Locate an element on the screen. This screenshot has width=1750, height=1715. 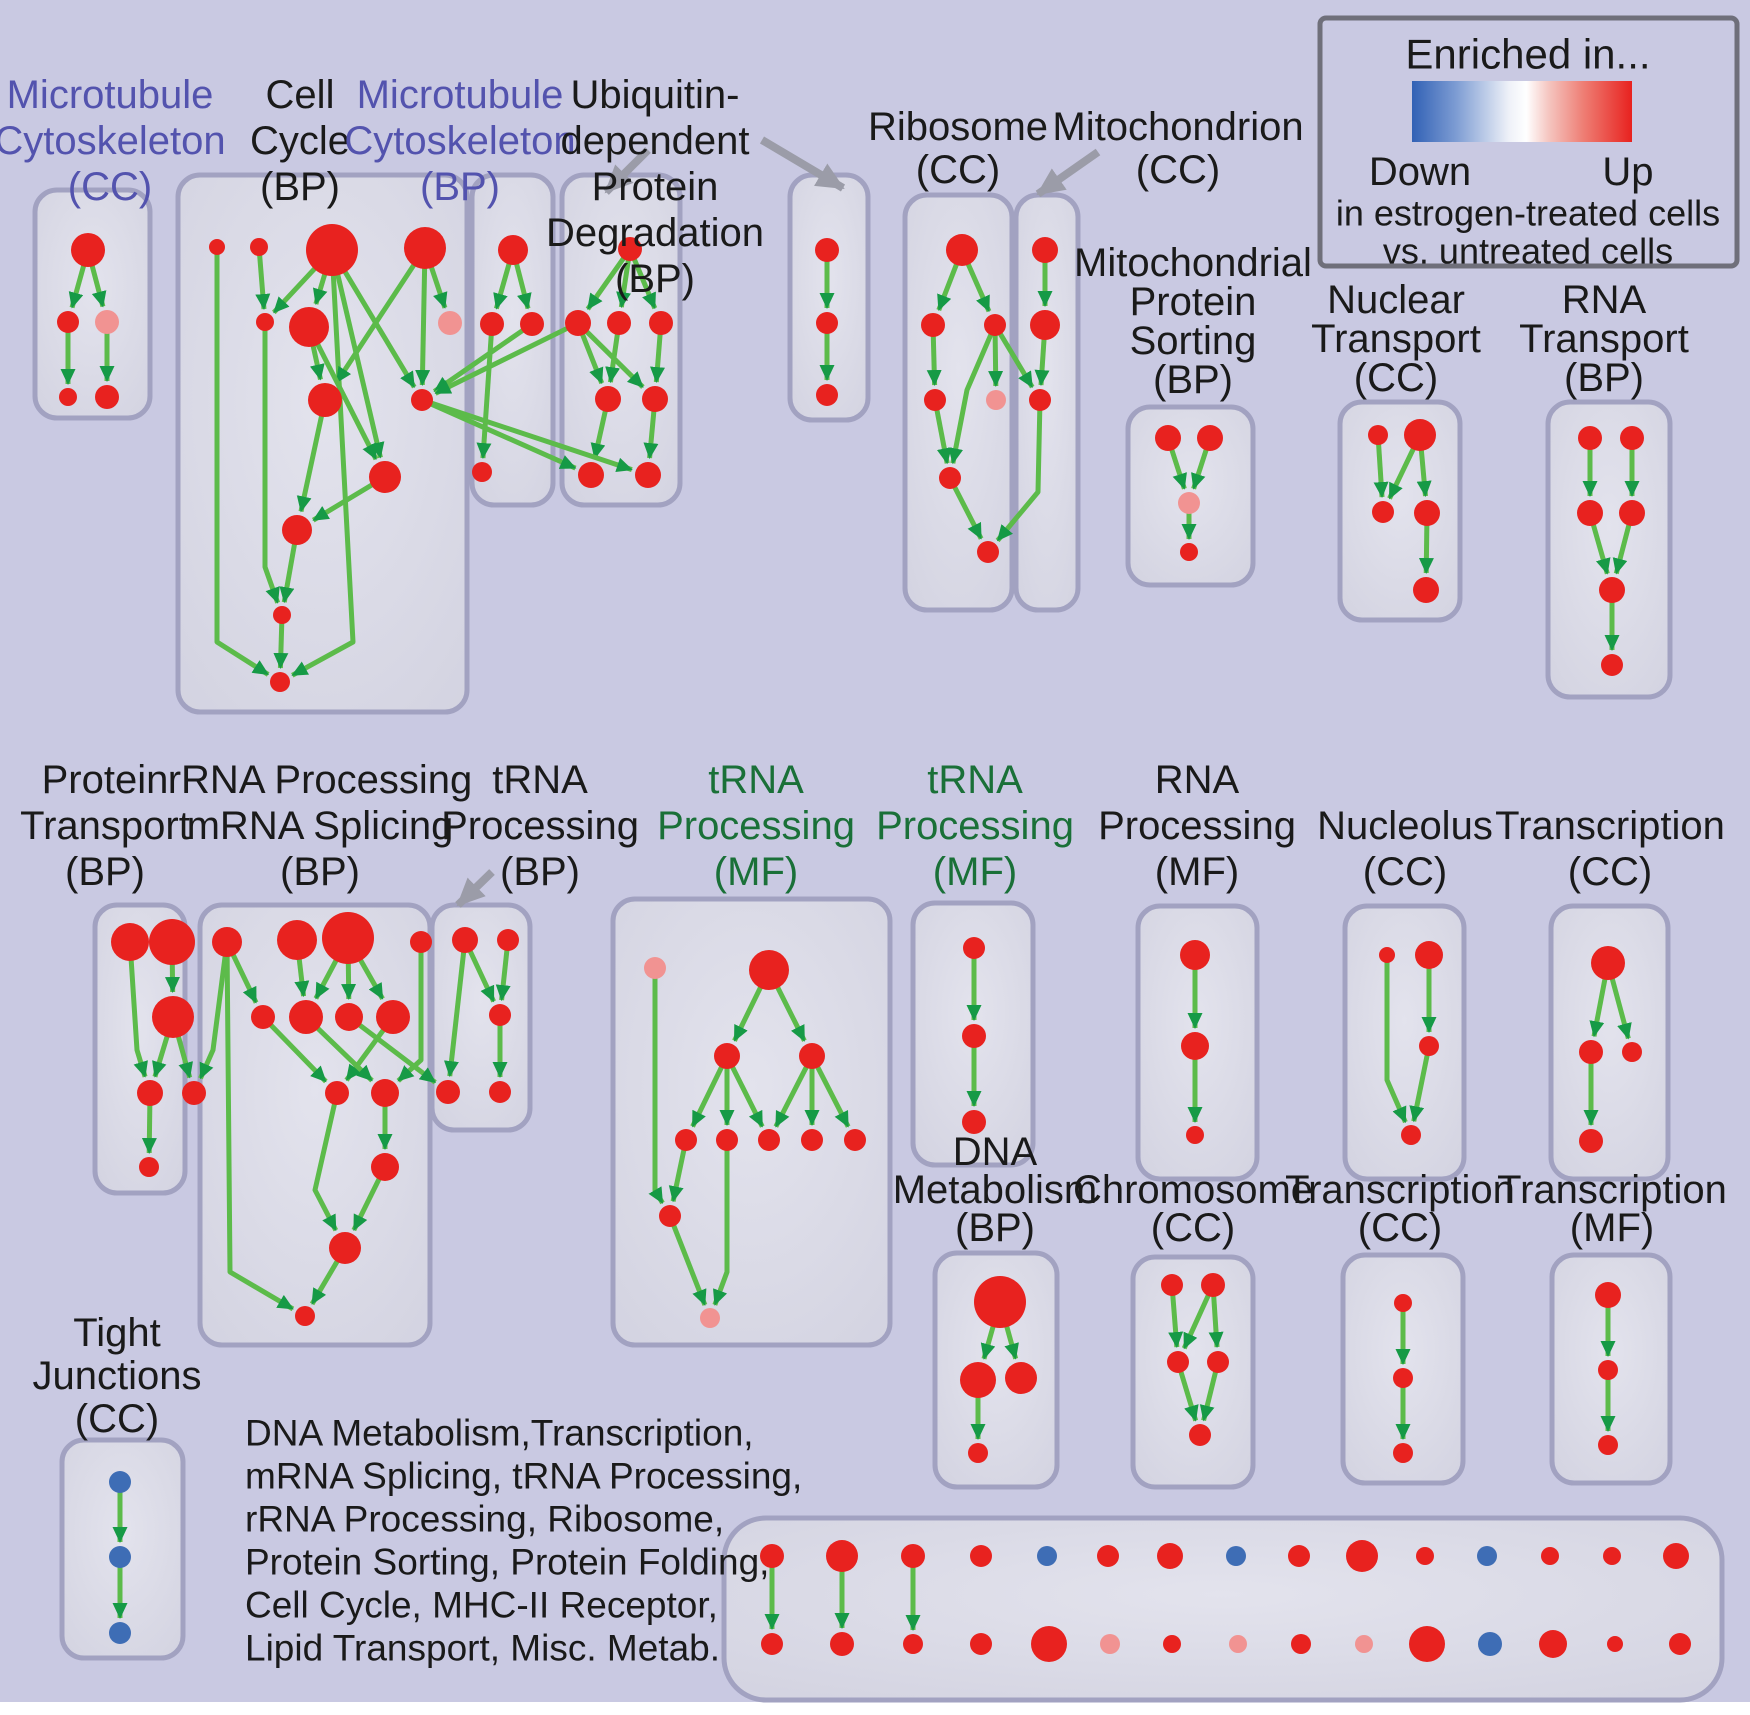
edge-mps is located at coordinates (1200, 469).